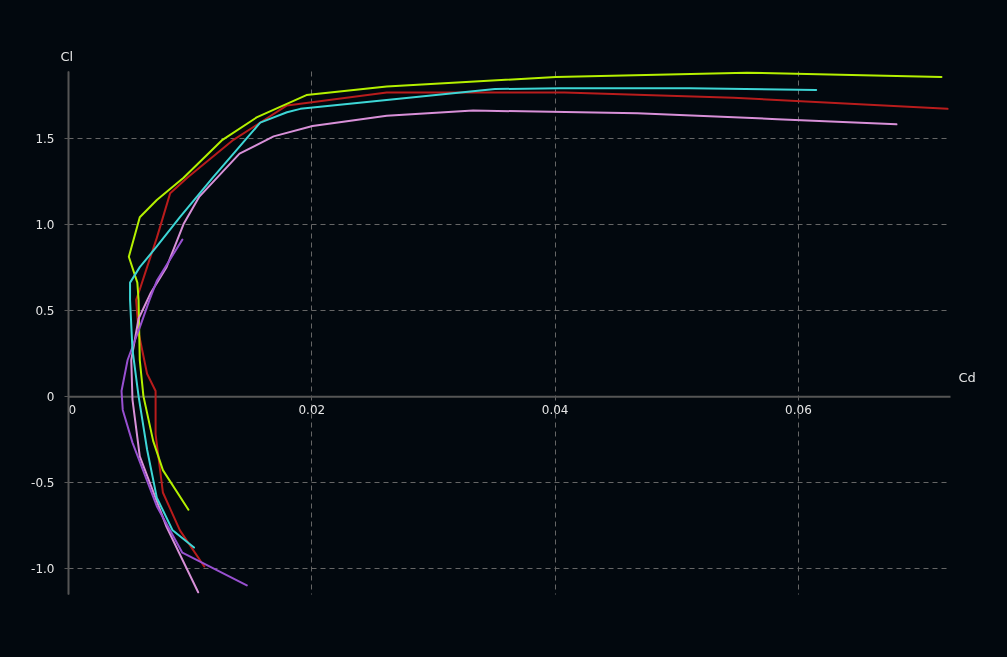 This screenshot has width=1007, height=657. Describe the element at coordinates (184, 412) in the screenshot. I see `line-series` at that location.